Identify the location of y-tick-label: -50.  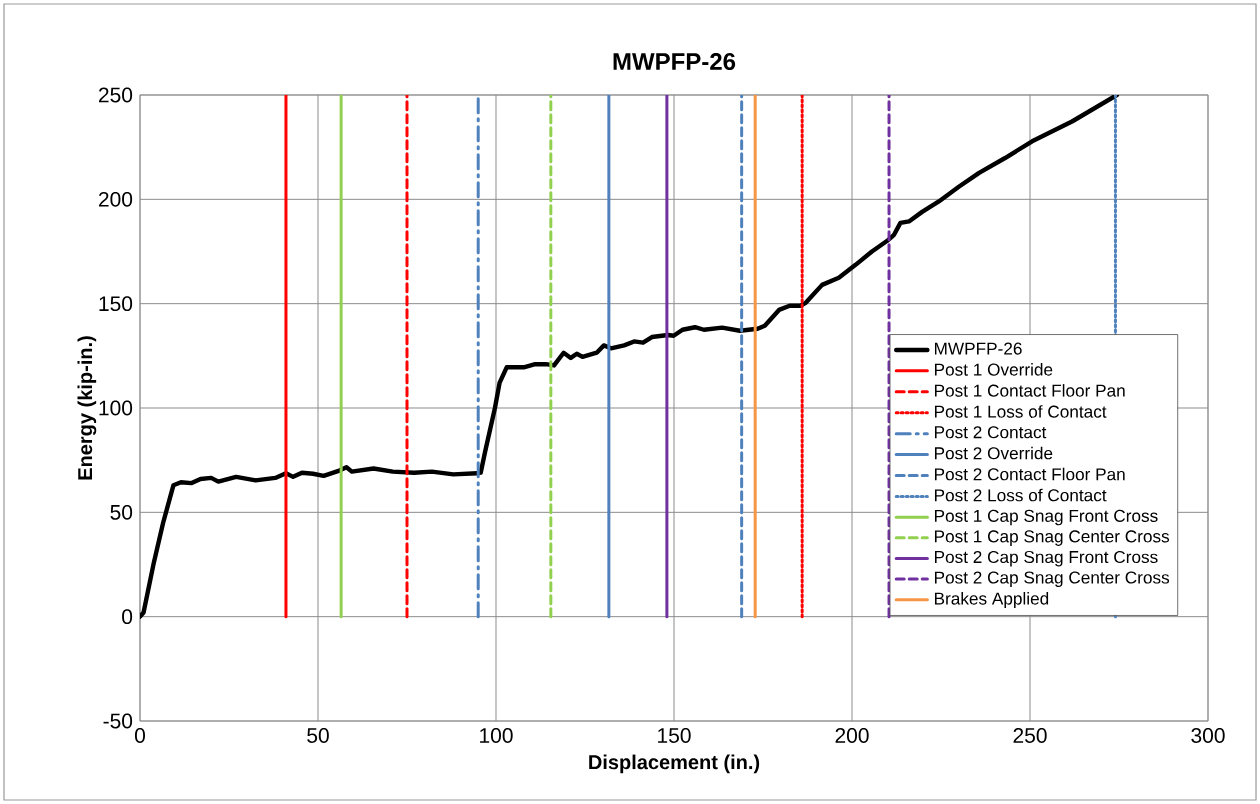
(118, 721).